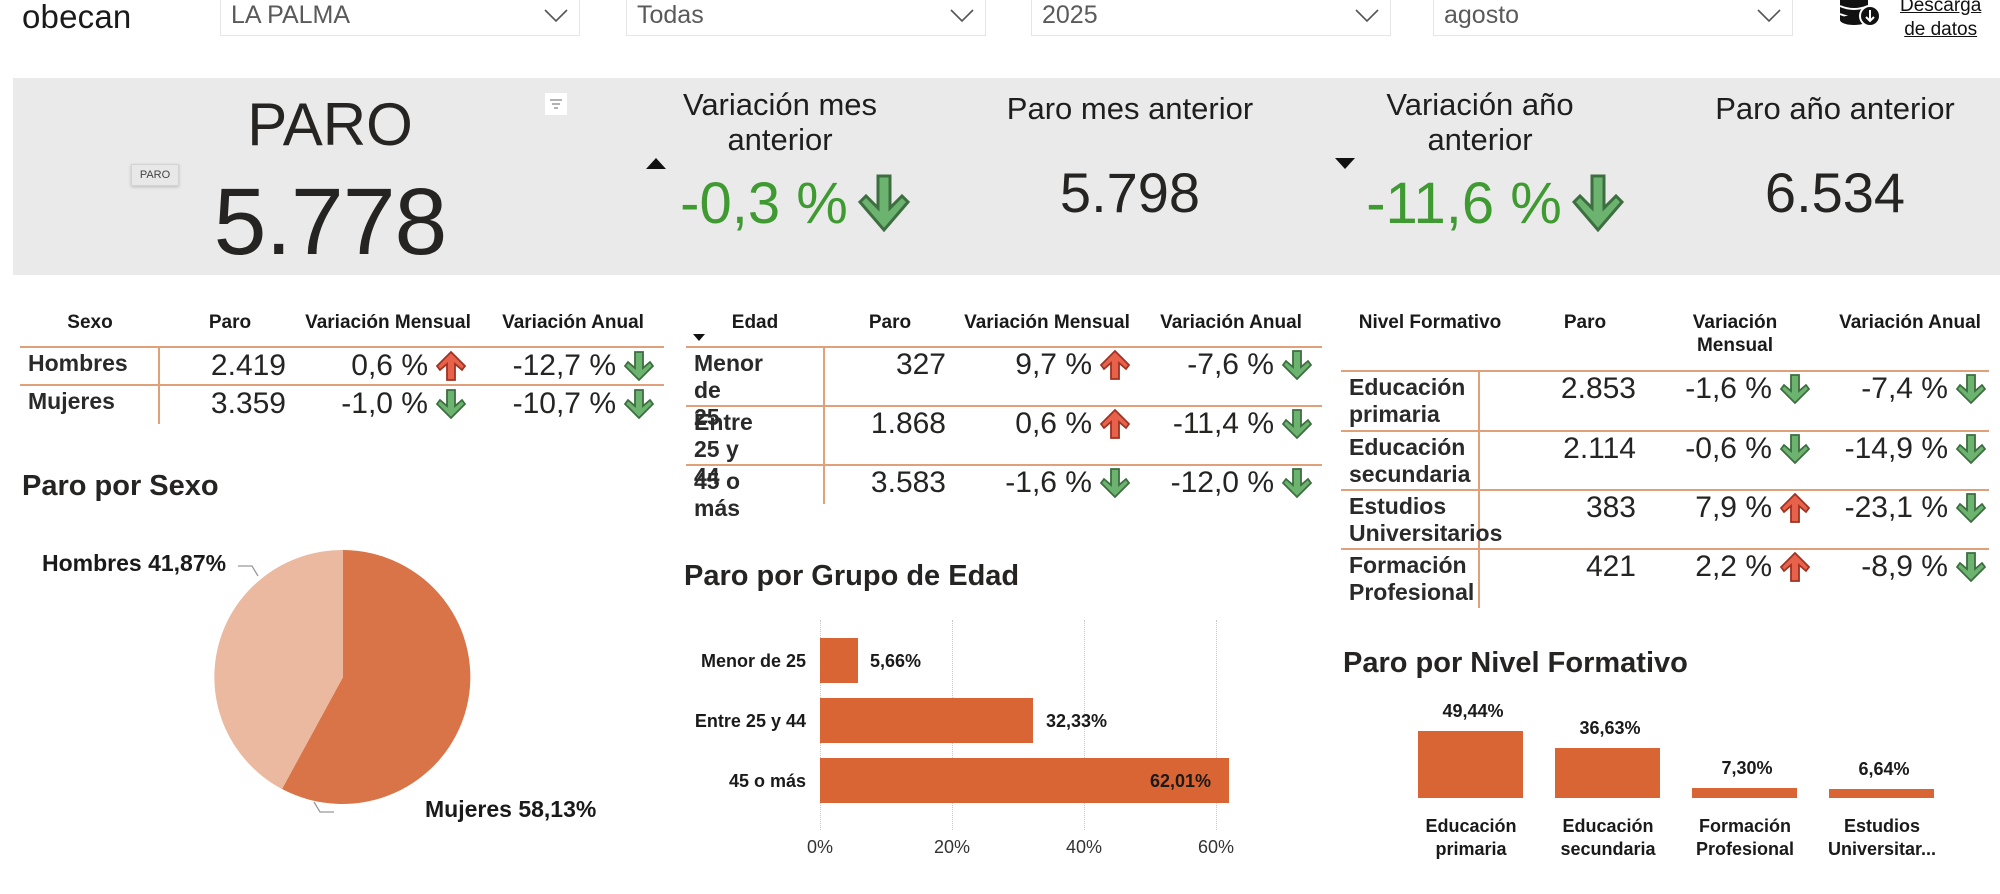 This screenshot has height=894, width=2000. What do you see at coordinates (1070, 14) in the screenshot?
I see `anio-value: 2025` at bounding box center [1070, 14].